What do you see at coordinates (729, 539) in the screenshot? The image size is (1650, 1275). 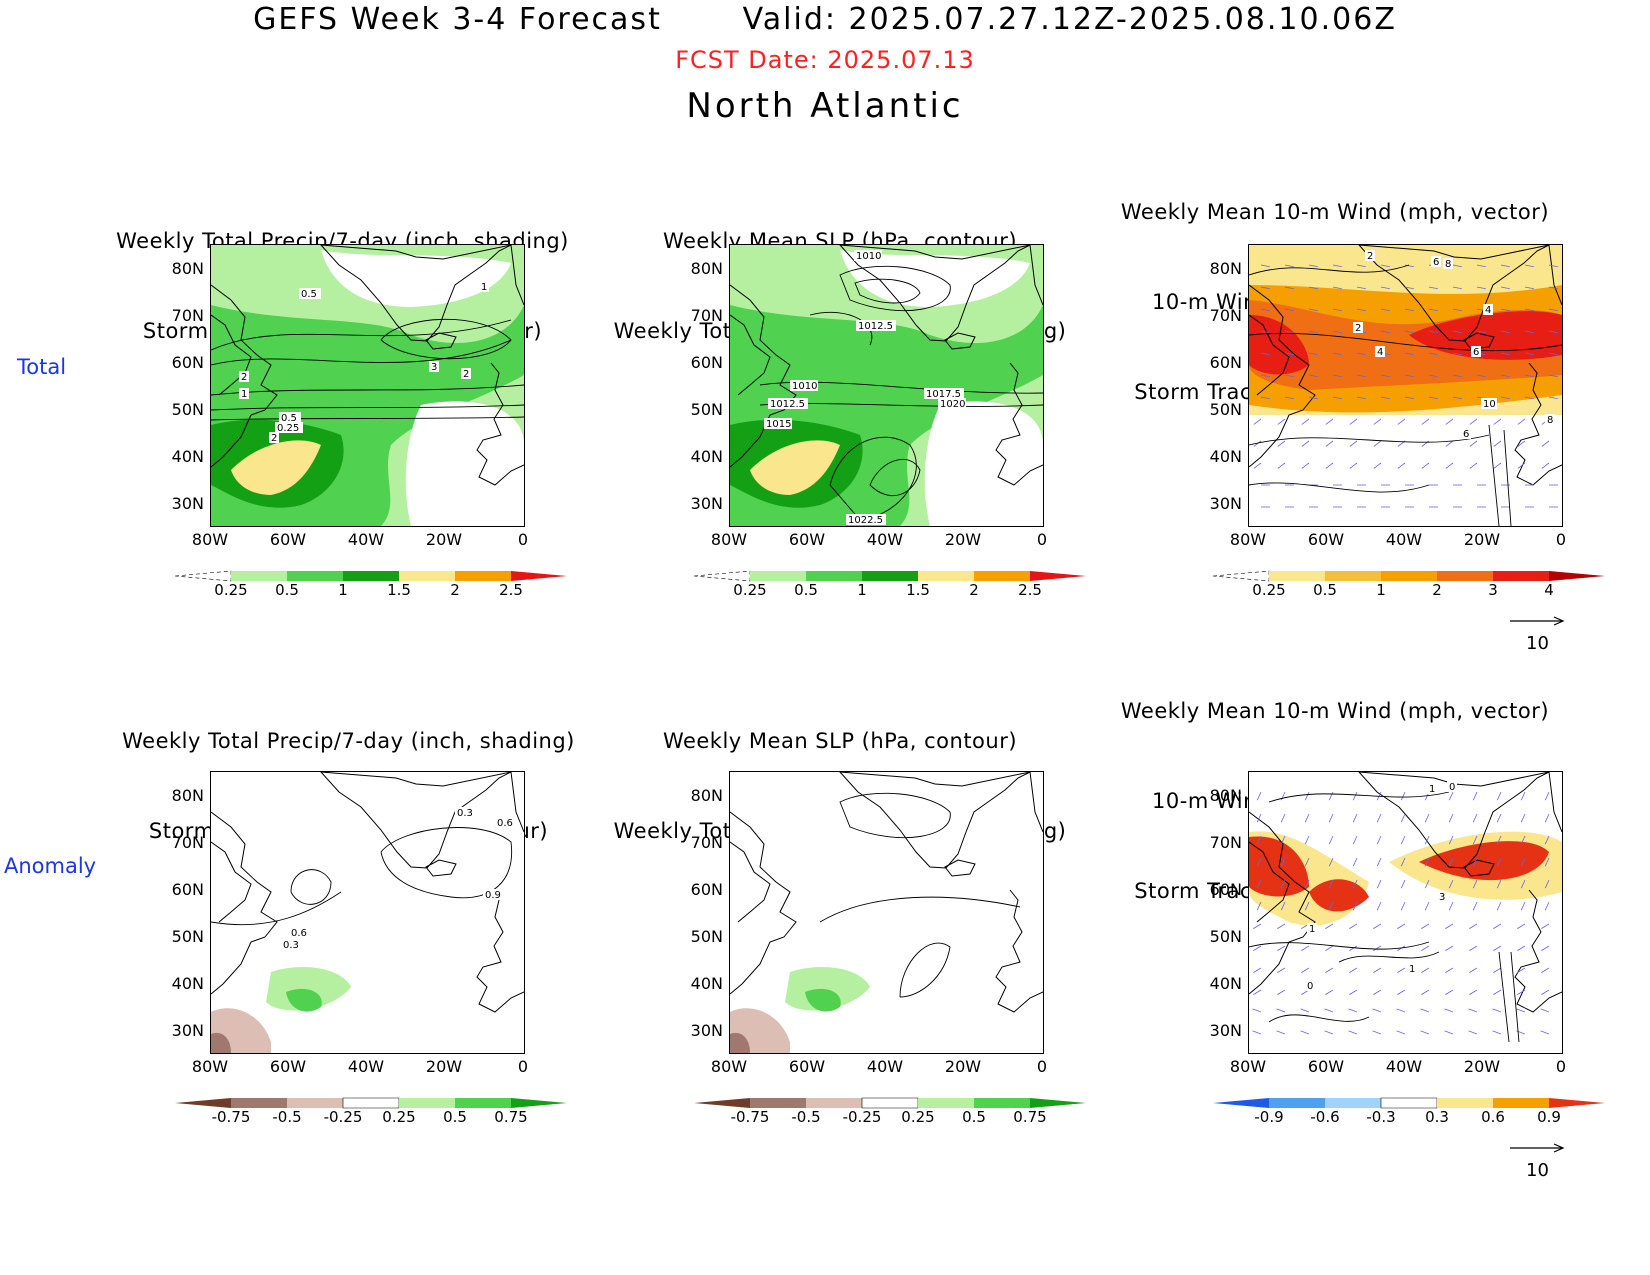 I see `longitude-tick-label: 80W` at bounding box center [729, 539].